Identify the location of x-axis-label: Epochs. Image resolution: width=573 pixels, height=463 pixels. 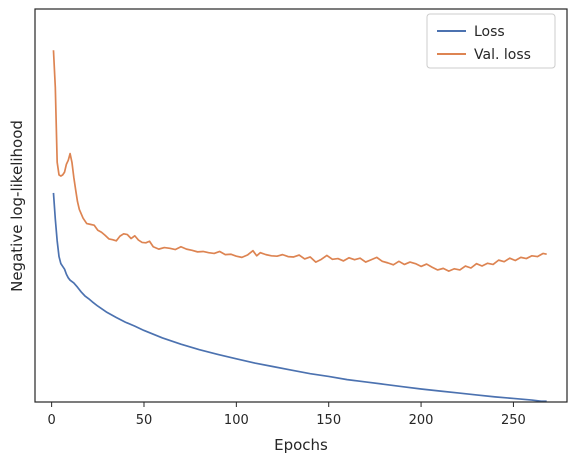
(301, 445).